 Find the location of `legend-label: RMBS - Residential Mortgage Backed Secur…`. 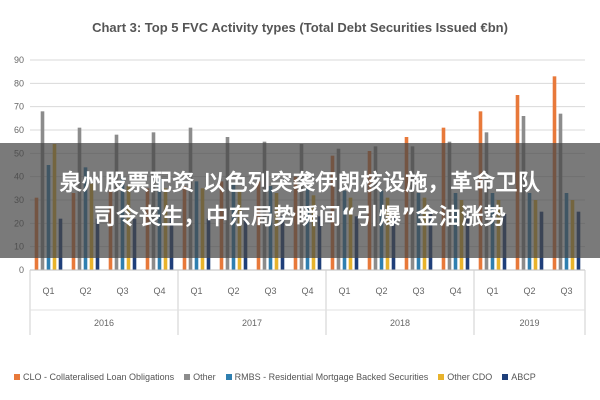

legend-label: RMBS - Residential Mortgage Backed Secur… is located at coordinates (331, 377).